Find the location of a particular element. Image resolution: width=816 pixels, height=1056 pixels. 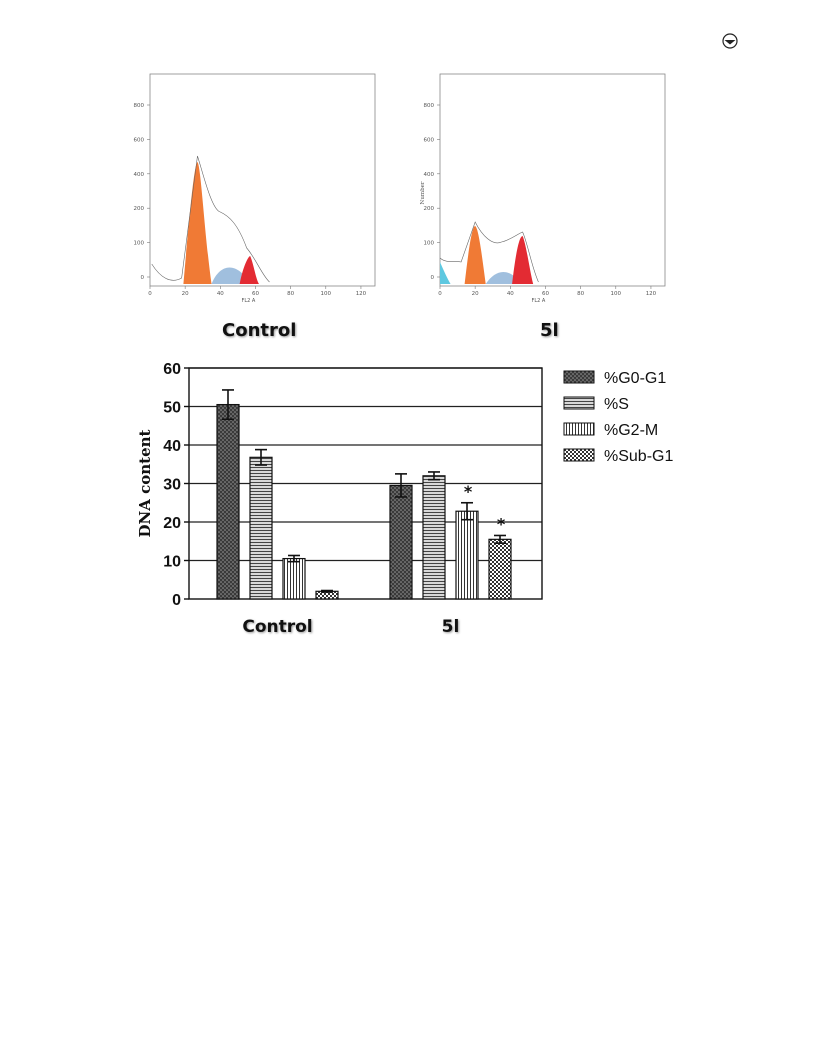

histogram-label-control: Control is located at coordinates (259, 330).